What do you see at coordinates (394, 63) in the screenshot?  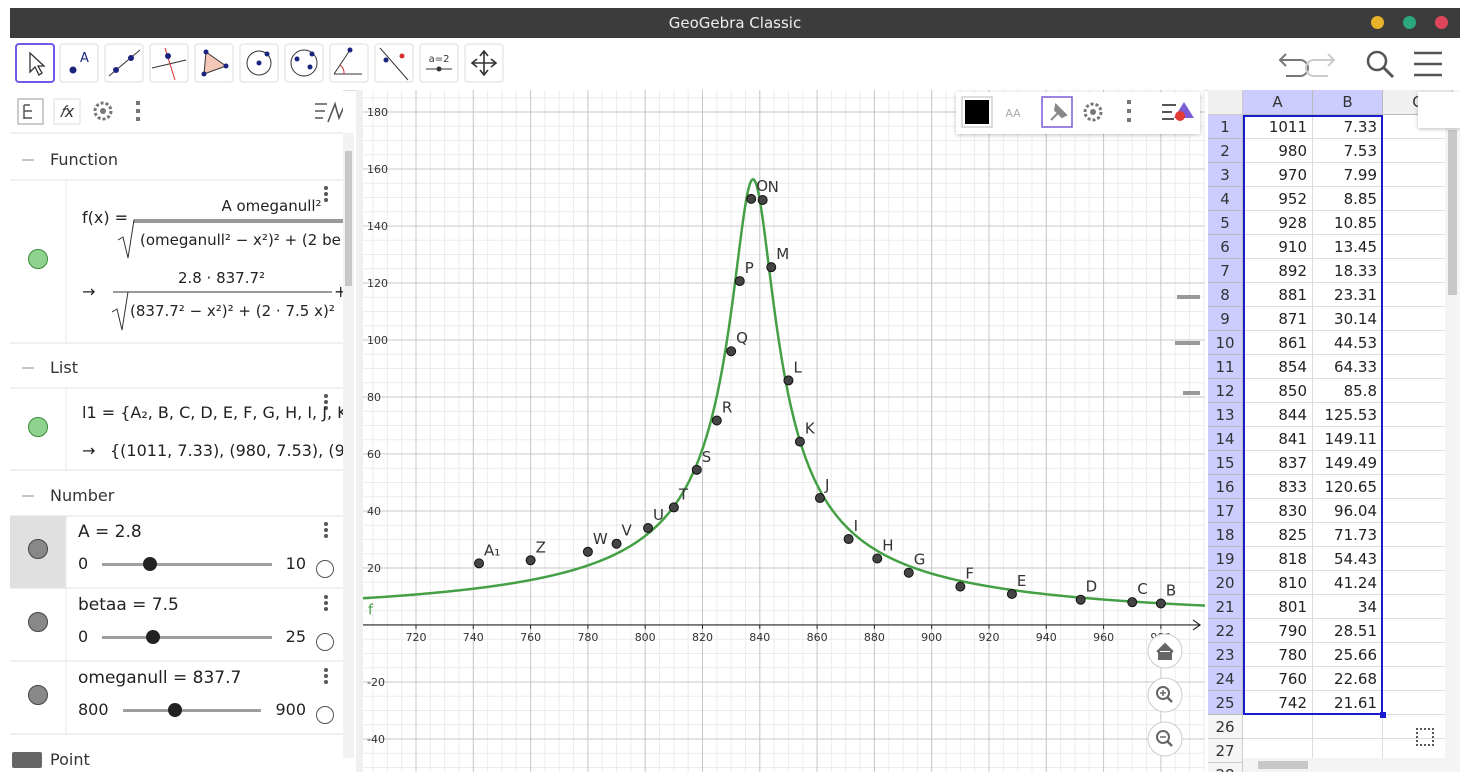 I see `reflect-tool` at bounding box center [394, 63].